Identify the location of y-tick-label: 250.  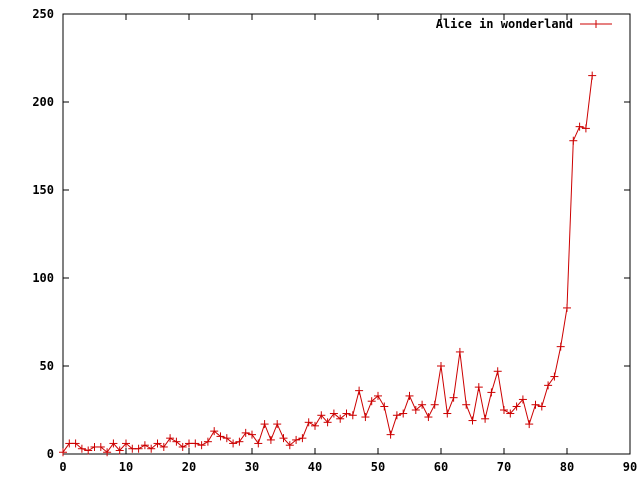
(43, 14).